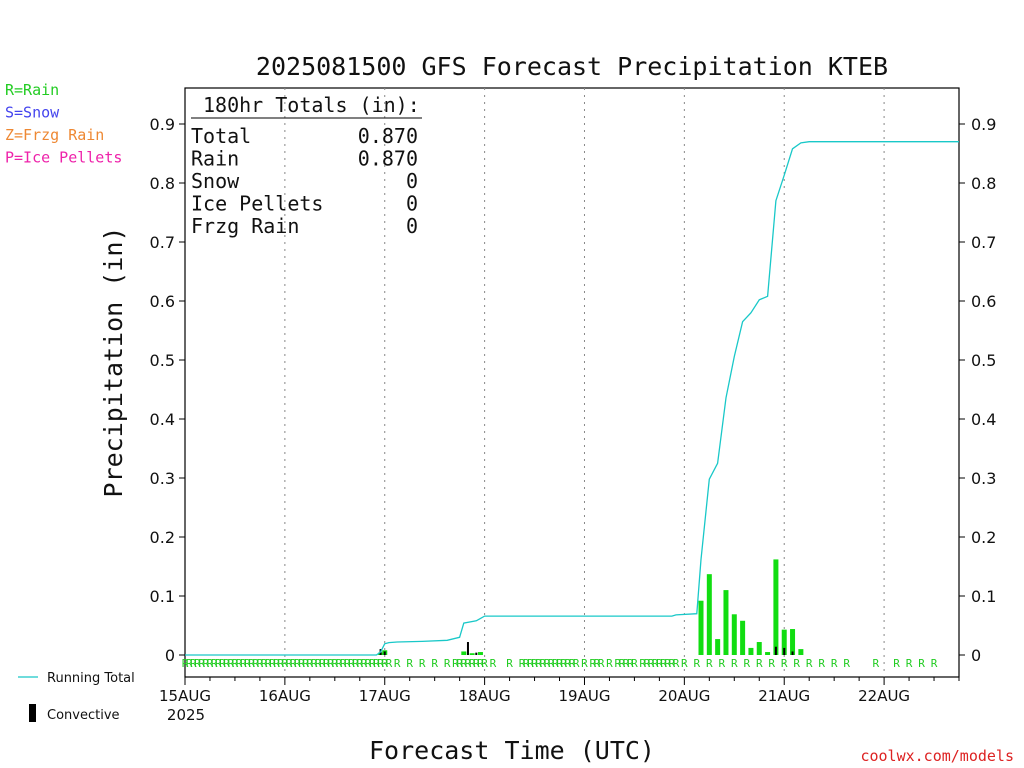 The height and width of the screenshot is (768, 1024). What do you see at coordinates (937, 756) in the screenshot?
I see `credit-text: coolwx.com/models` at bounding box center [937, 756].